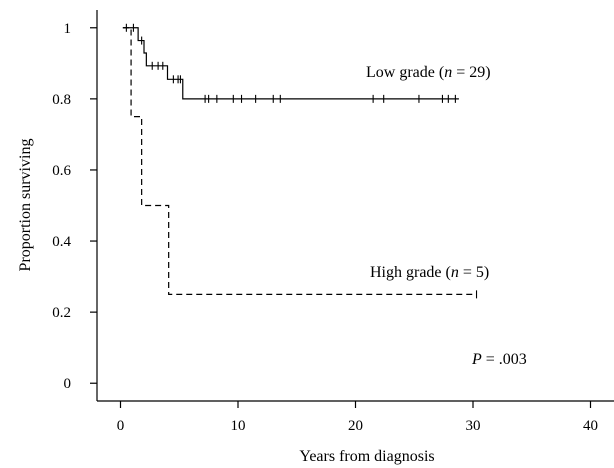 This screenshot has width=614, height=468. I want to click on legend-low-grade-prefix: Low grade (, so click(405, 72).